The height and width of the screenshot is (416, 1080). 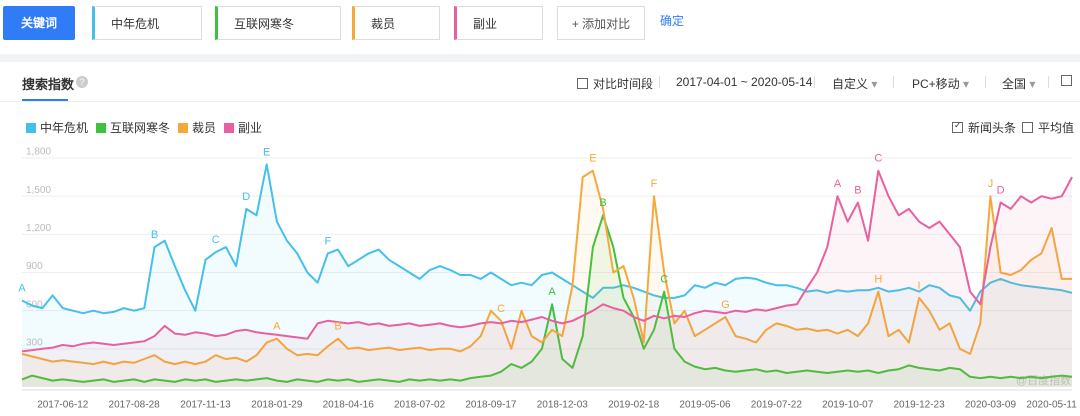 I want to click on legend: 中年危机 互联网寒冬 裁员 副业, so click(x=148, y=127).